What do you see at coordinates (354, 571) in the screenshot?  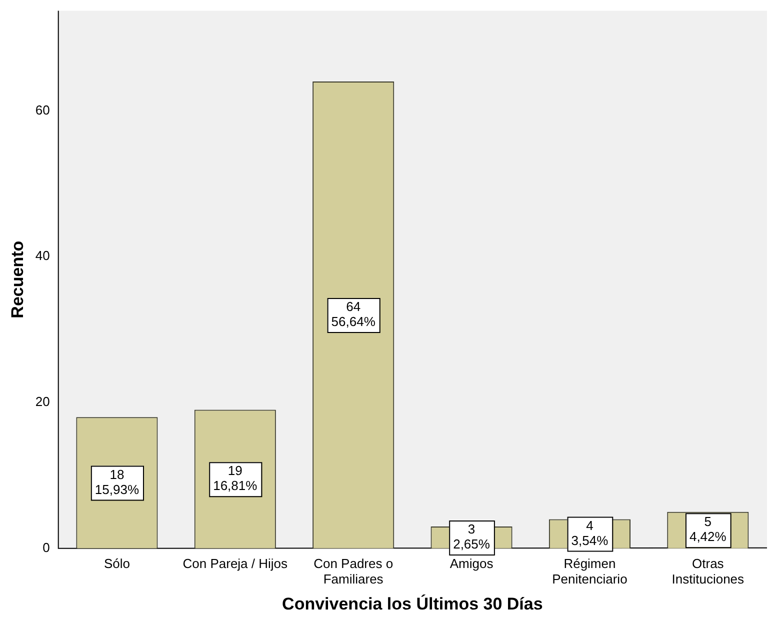 I see `x-tick-label: Con Padres o Familiares` at bounding box center [354, 571].